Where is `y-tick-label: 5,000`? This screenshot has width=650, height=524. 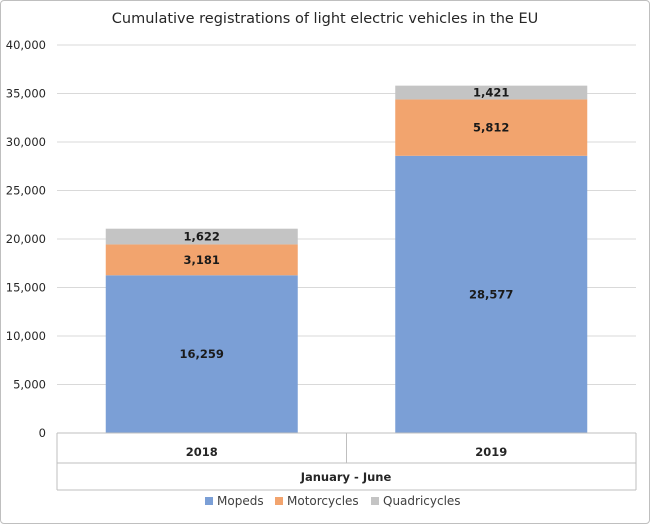
y-tick-label: 5,000 is located at coordinates (29, 385).